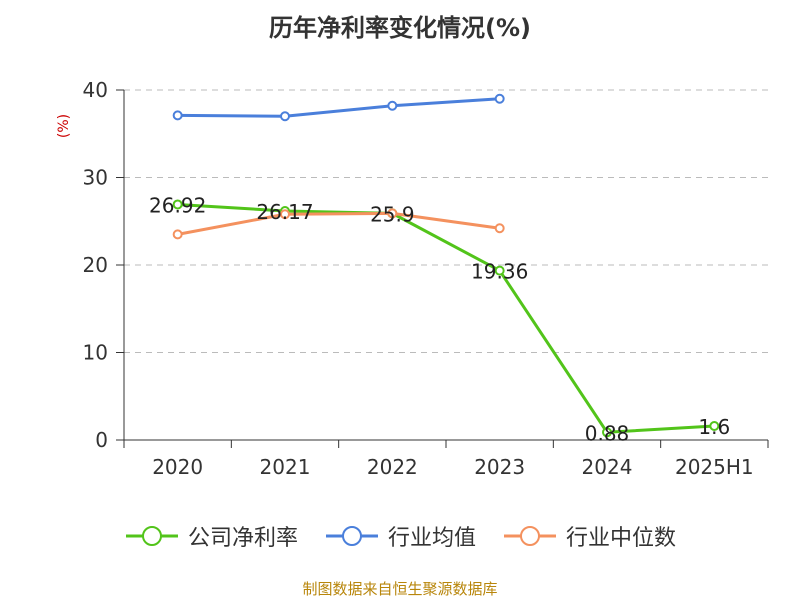 This screenshot has width=800, height=600. What do you see at coordinates (95, 90) in the screenshot?
I see `y-tick-label: 40` at bounding box center [95, 90].